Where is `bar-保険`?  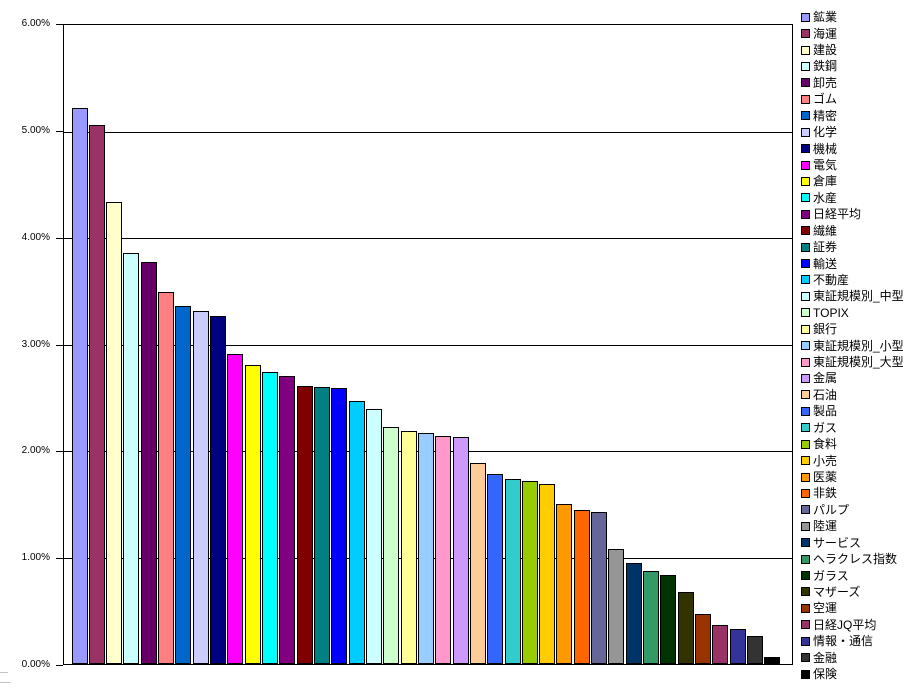 bar-保険 is located at coordinates (772, 660).